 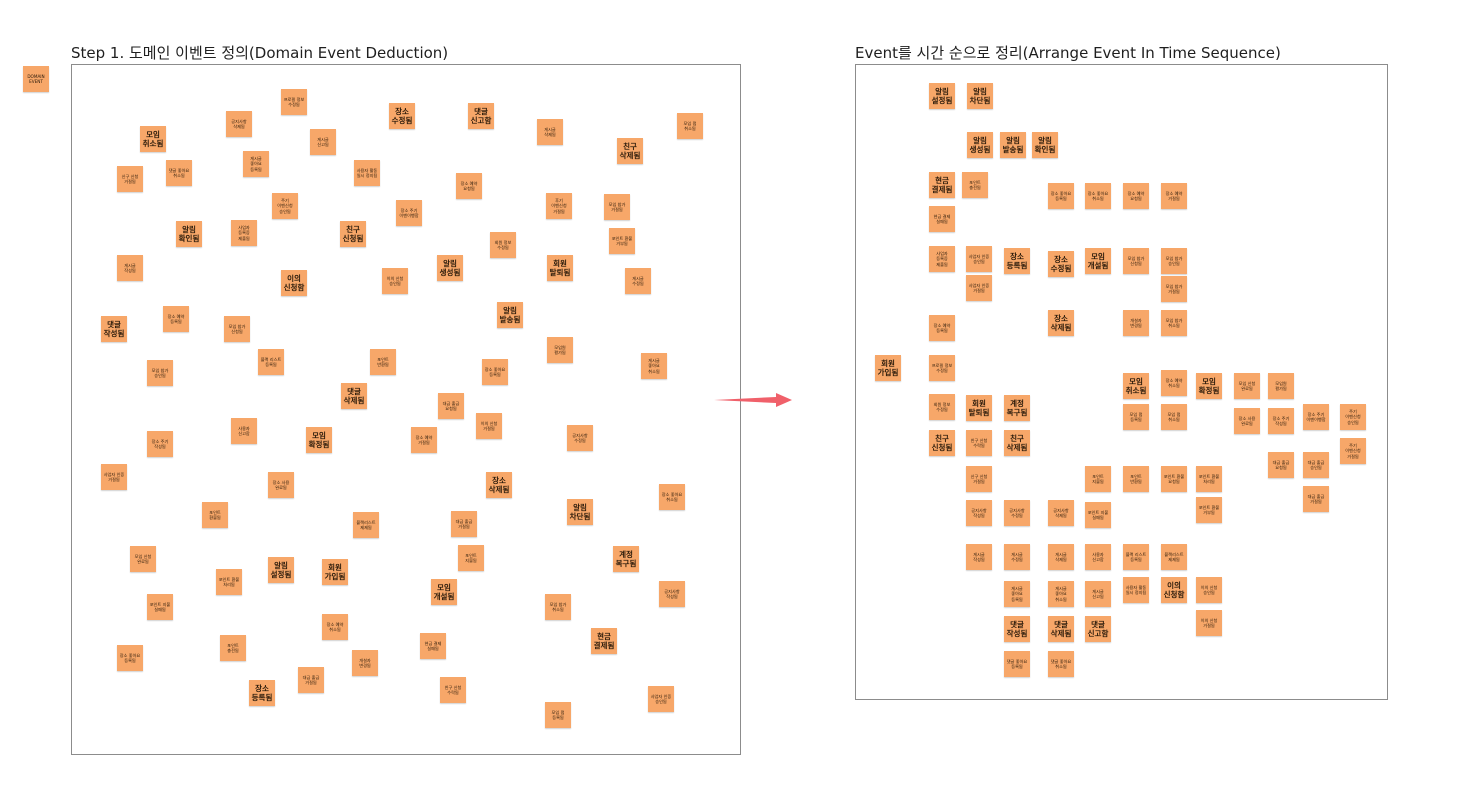 I want to click on left-event-sticky: 사용자 신고함, so click(x=244, y=431).